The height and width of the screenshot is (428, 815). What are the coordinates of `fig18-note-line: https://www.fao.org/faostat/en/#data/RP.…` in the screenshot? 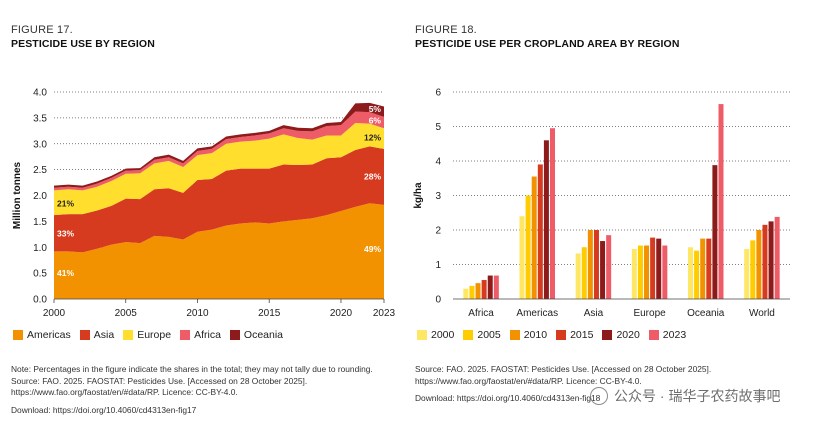 It's located at (528, 380).